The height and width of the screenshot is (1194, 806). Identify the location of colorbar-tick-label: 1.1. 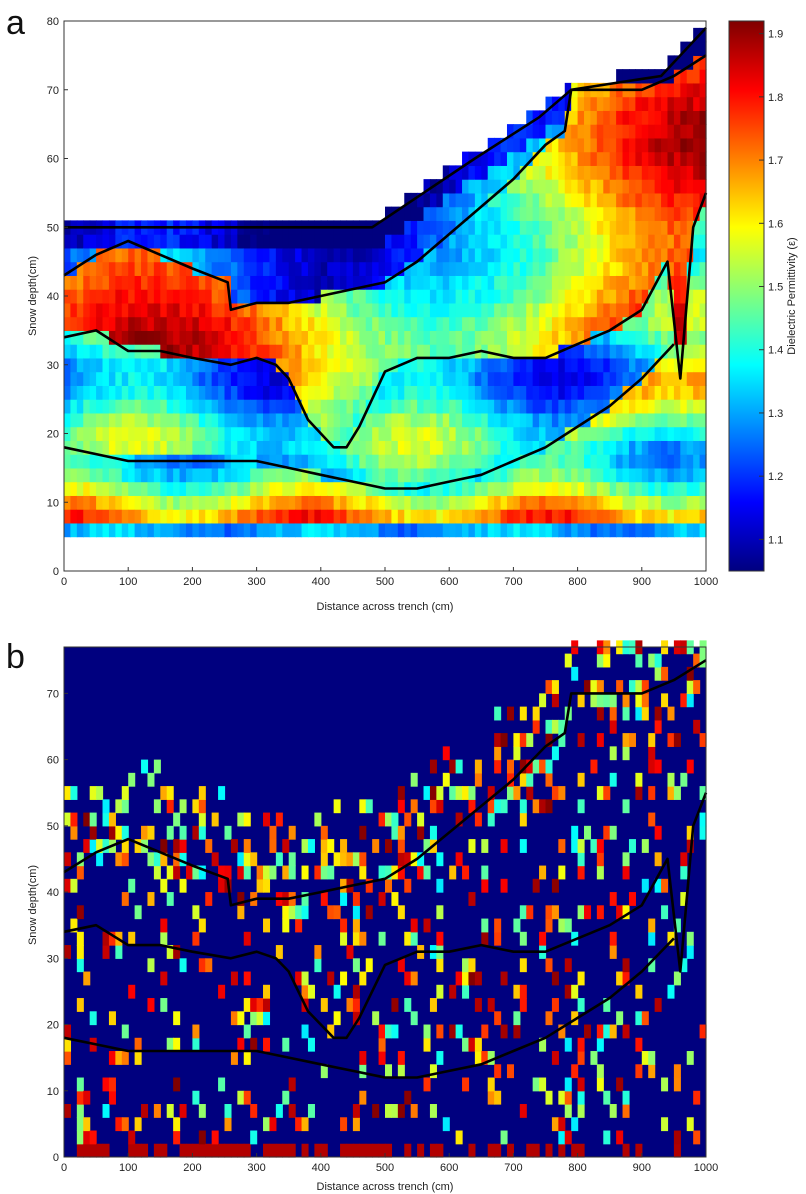
(775, 540).